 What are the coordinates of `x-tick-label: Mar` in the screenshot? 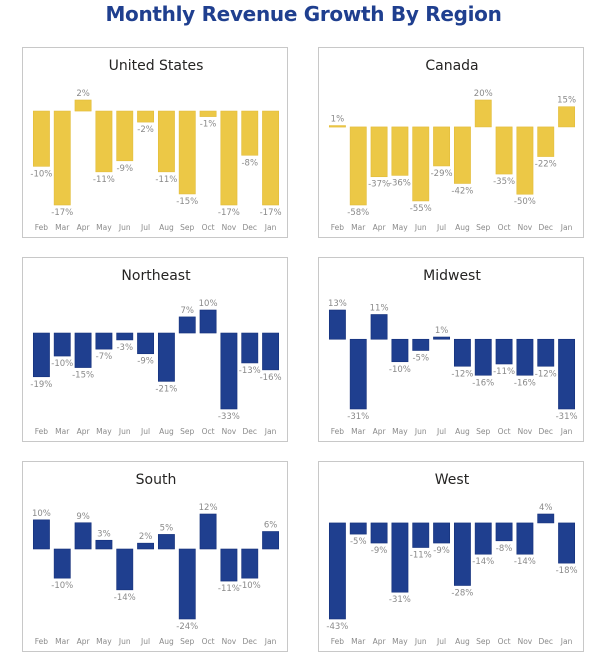 It's located at (358, 431).